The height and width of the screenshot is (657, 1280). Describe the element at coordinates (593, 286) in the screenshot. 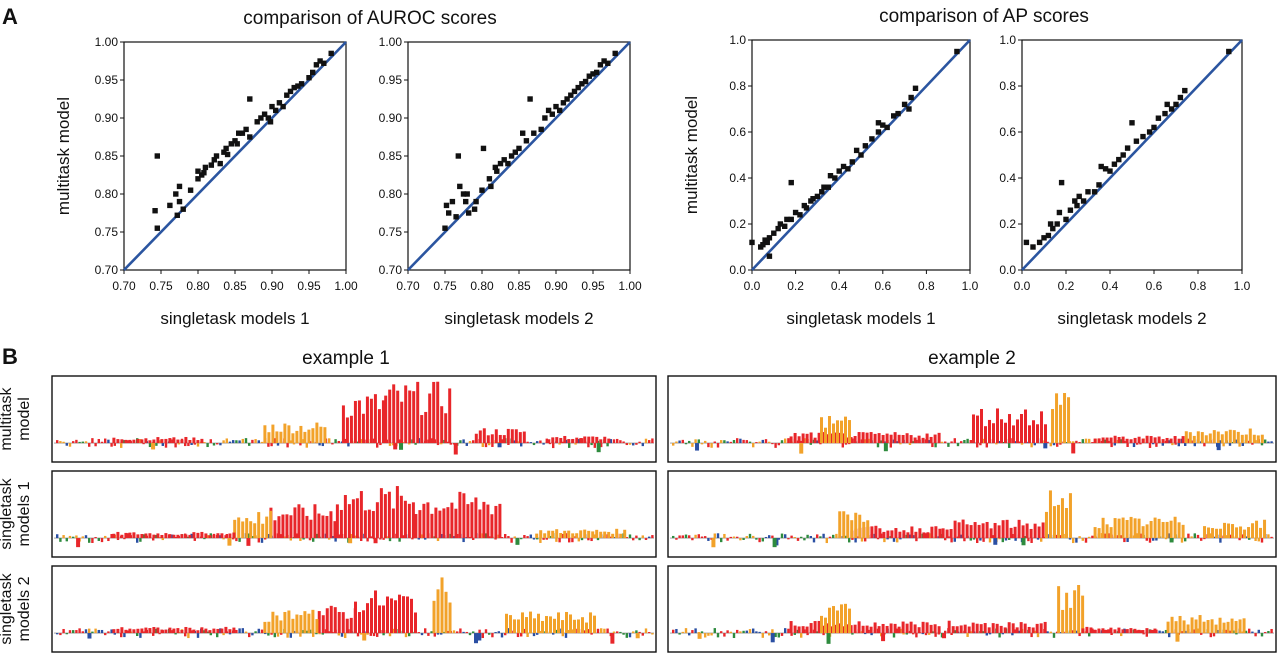

I see `x-tick-label: 0.95` at that location.